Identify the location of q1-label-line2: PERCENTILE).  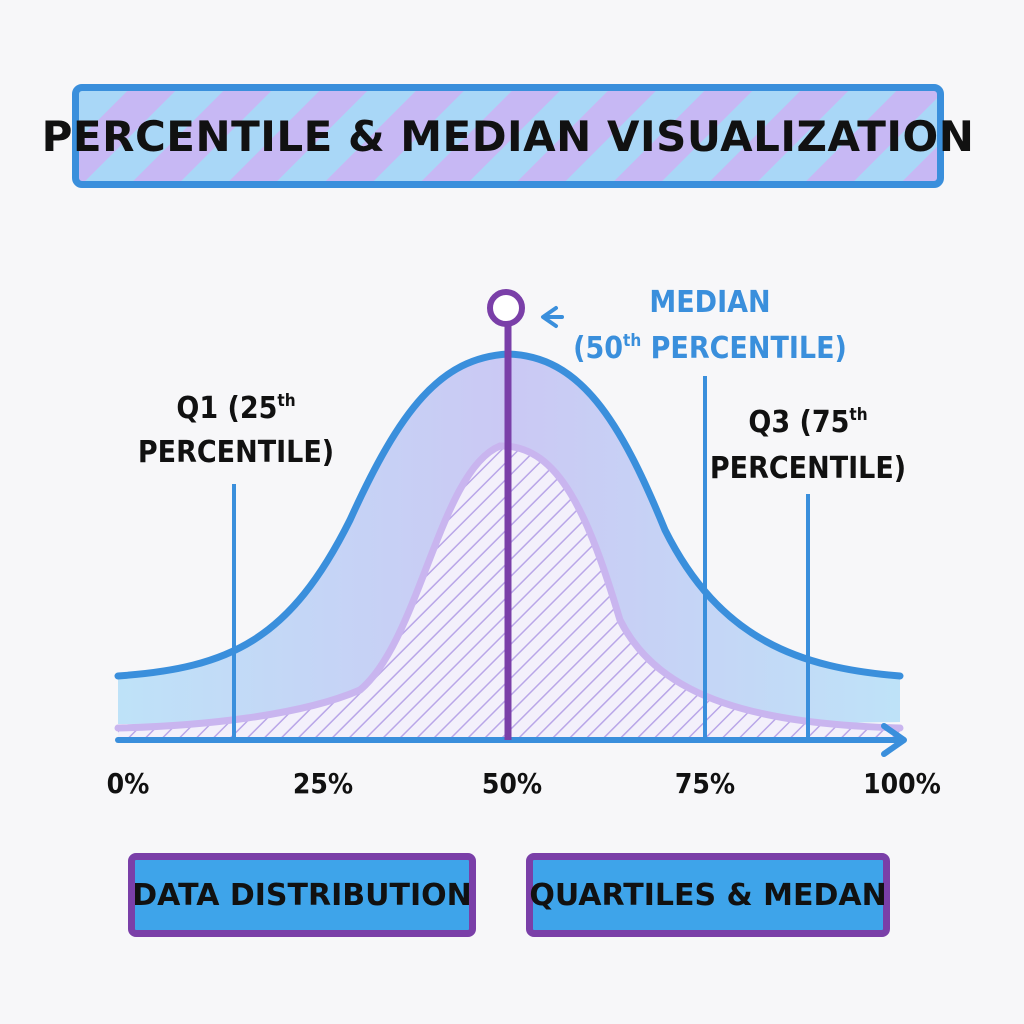
(236, 452).